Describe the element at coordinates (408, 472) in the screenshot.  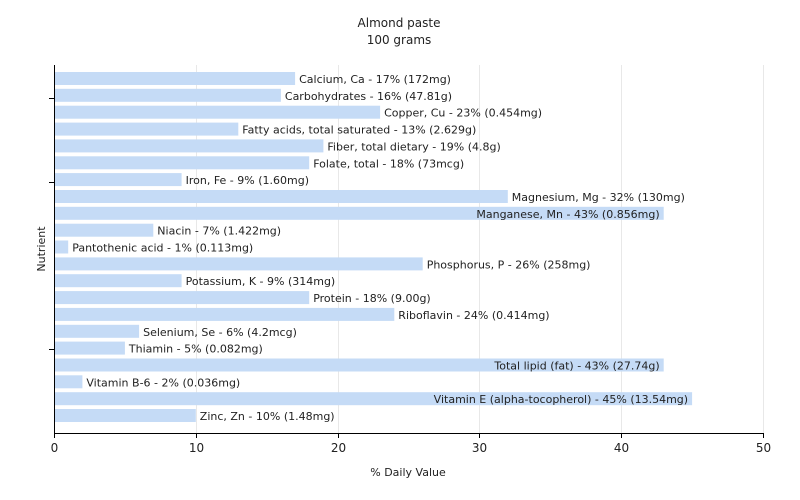
I see `x-axis-label: % Daily Value` at that location.